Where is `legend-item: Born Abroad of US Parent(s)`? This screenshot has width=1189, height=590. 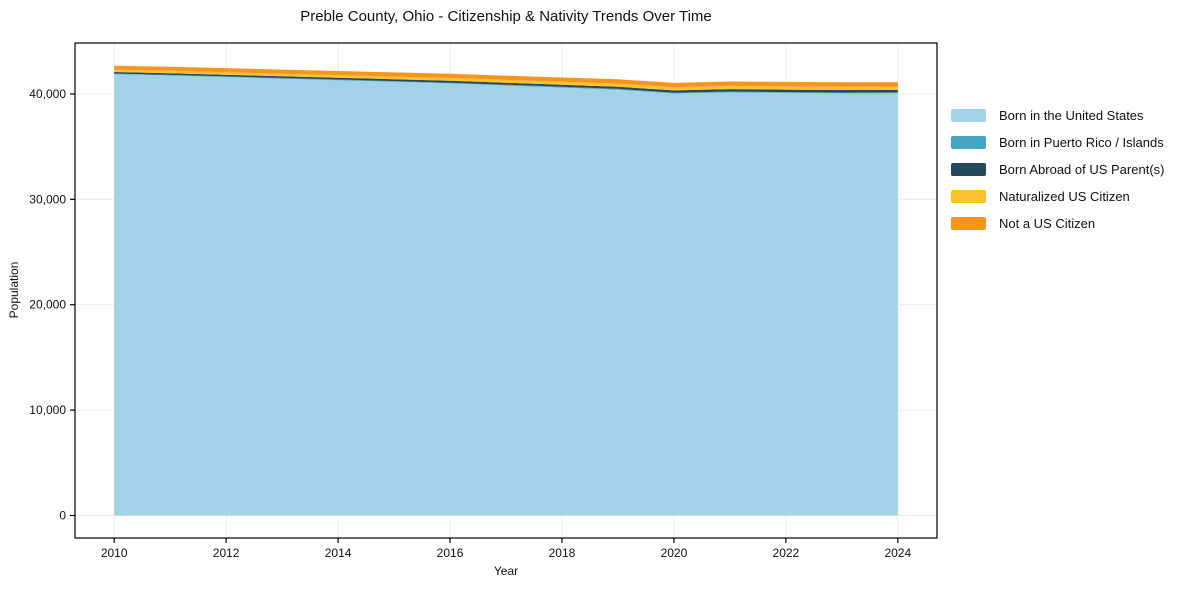 legend-item: Born Abroad of US Parent(s) is located at coordinates (1057, 169).